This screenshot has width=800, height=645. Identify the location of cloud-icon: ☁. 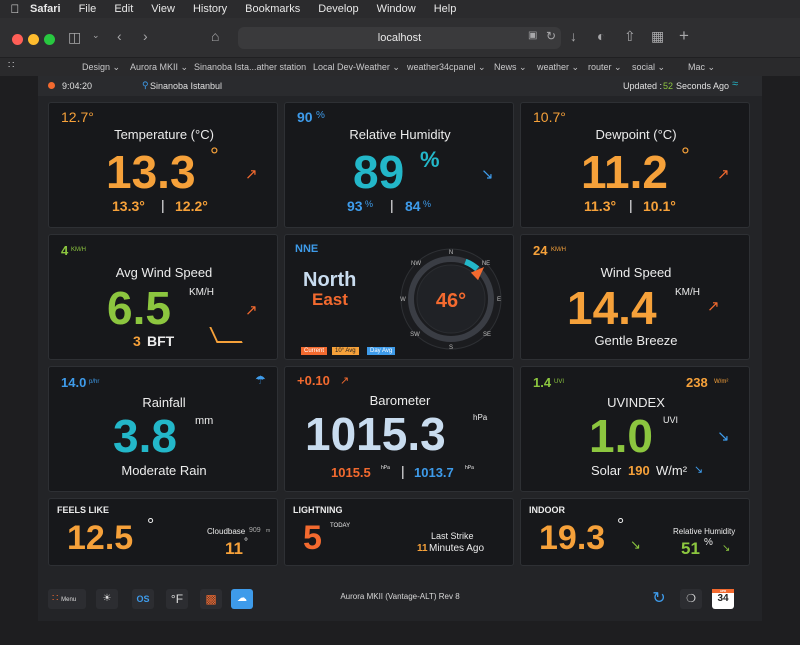
(242, 598).